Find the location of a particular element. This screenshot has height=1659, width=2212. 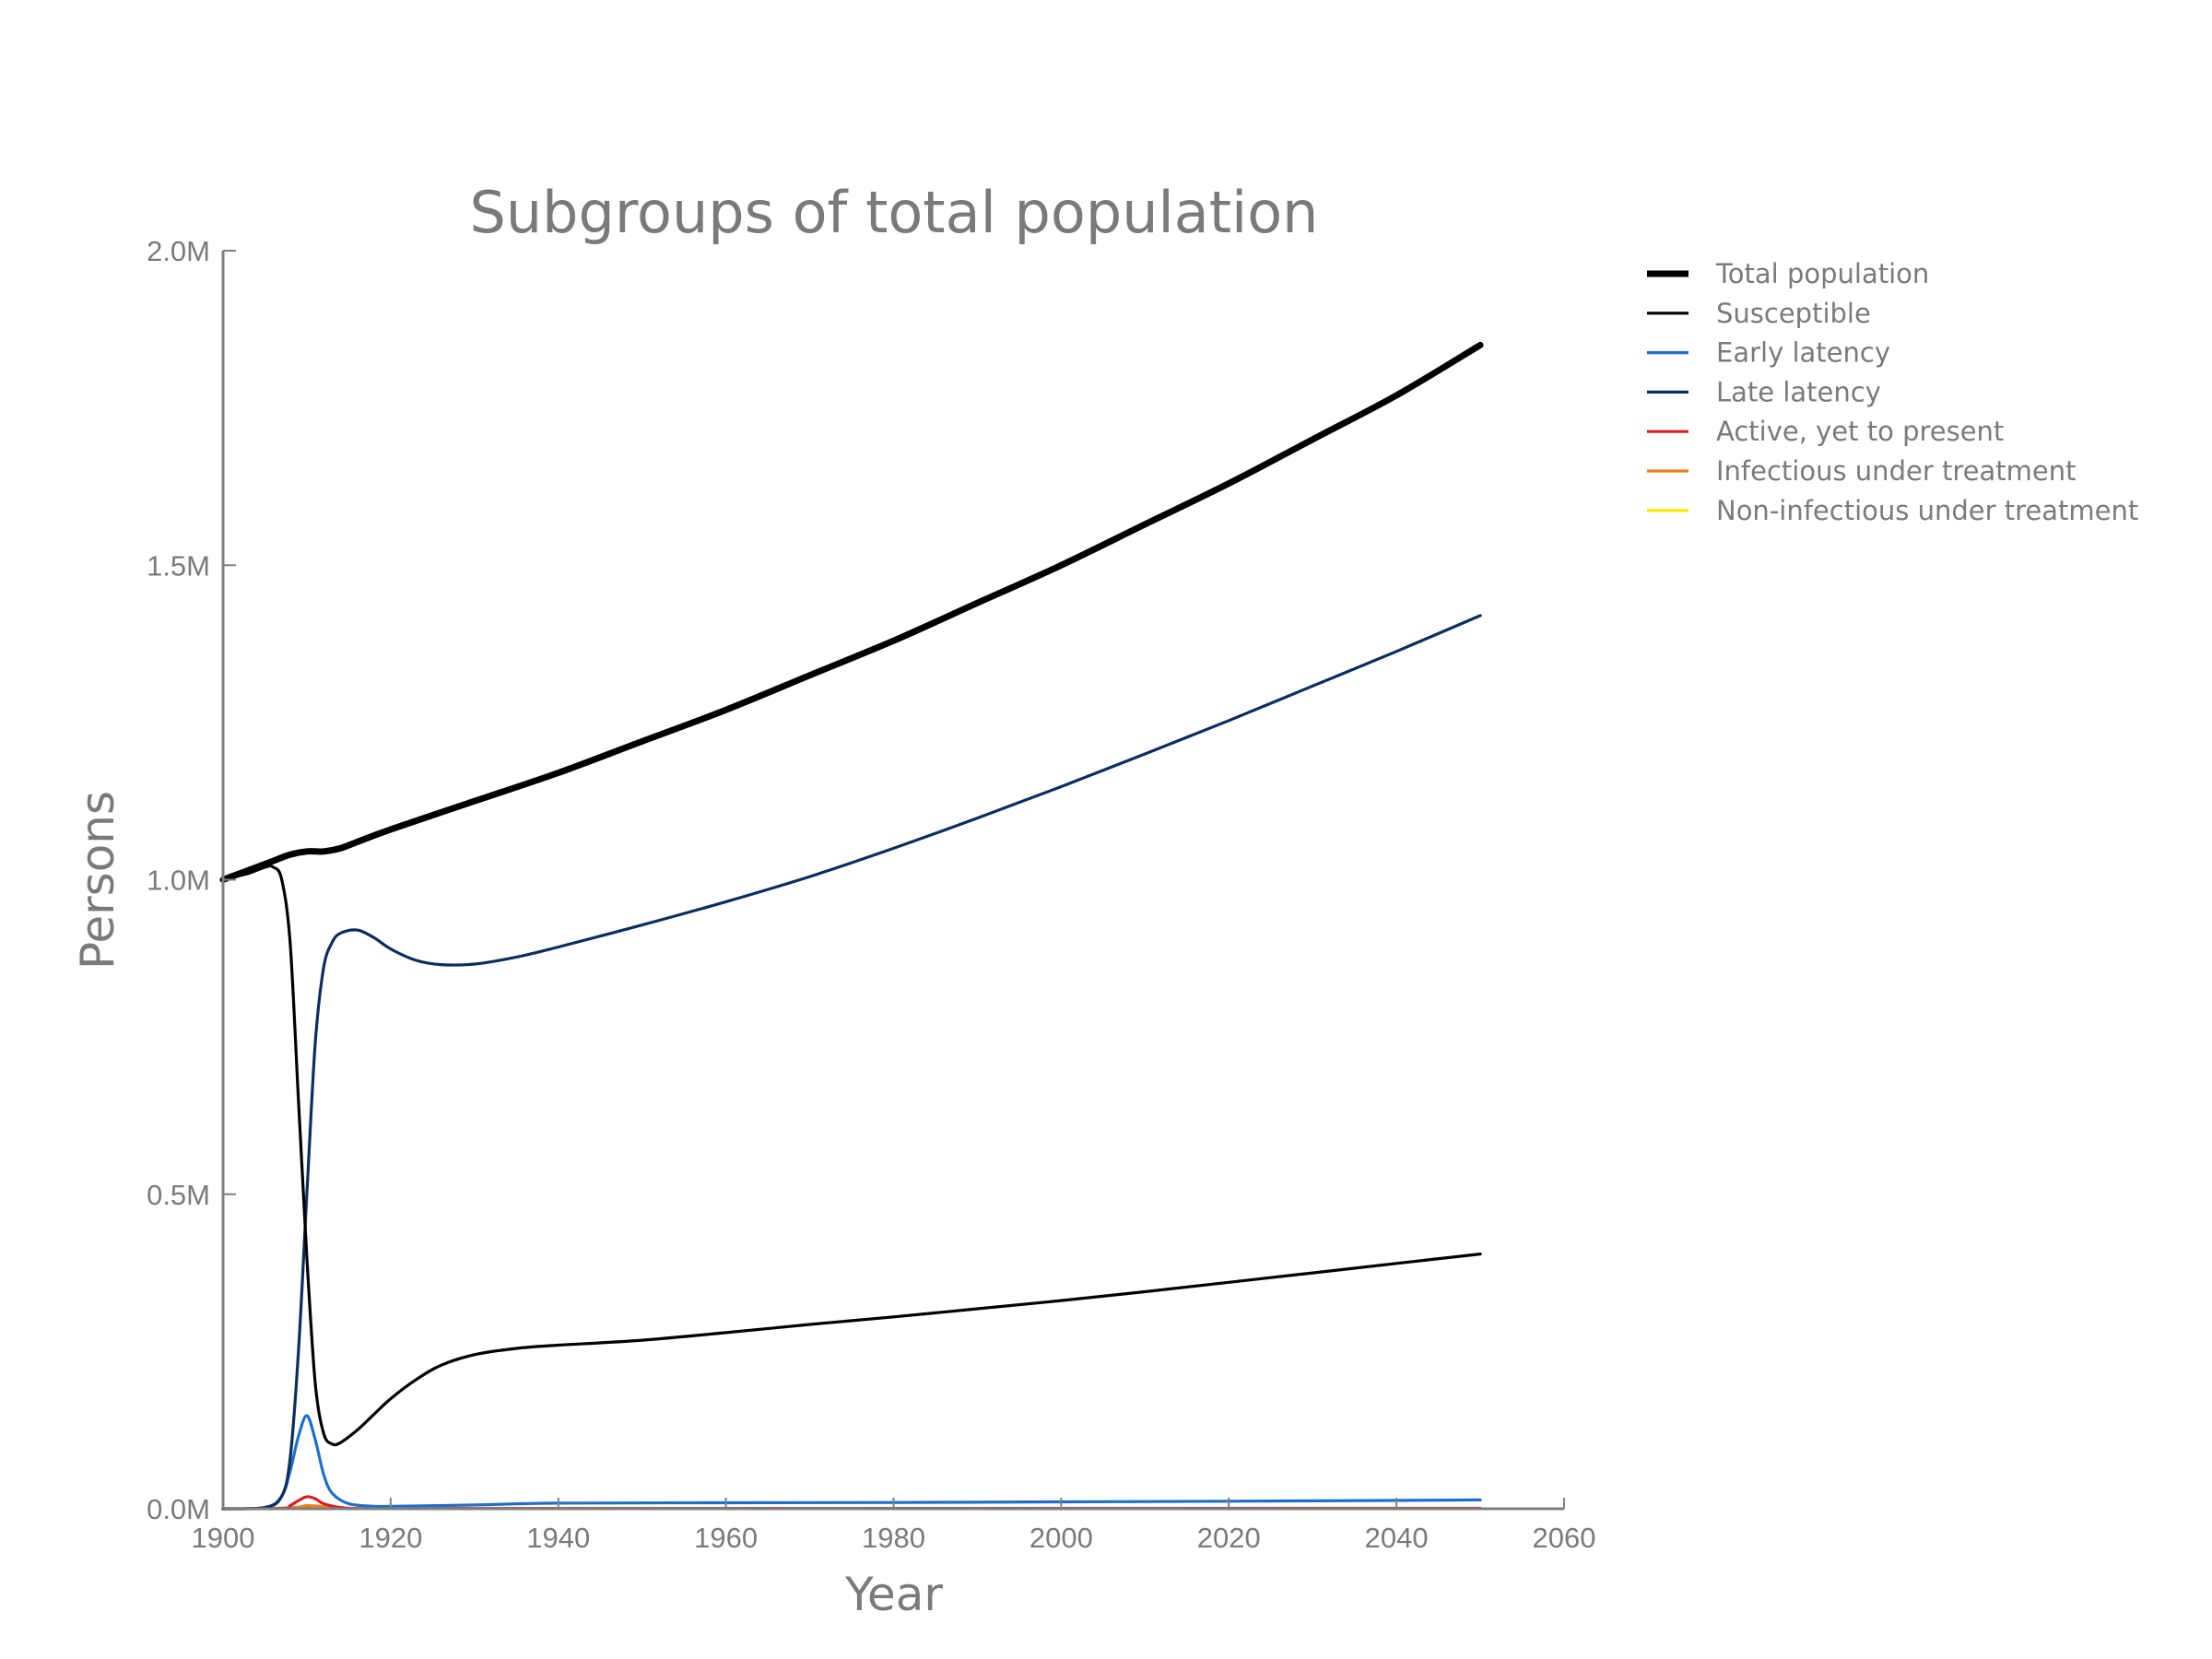

x-tick-label: 1960 is located at coordinates (726, 1538).